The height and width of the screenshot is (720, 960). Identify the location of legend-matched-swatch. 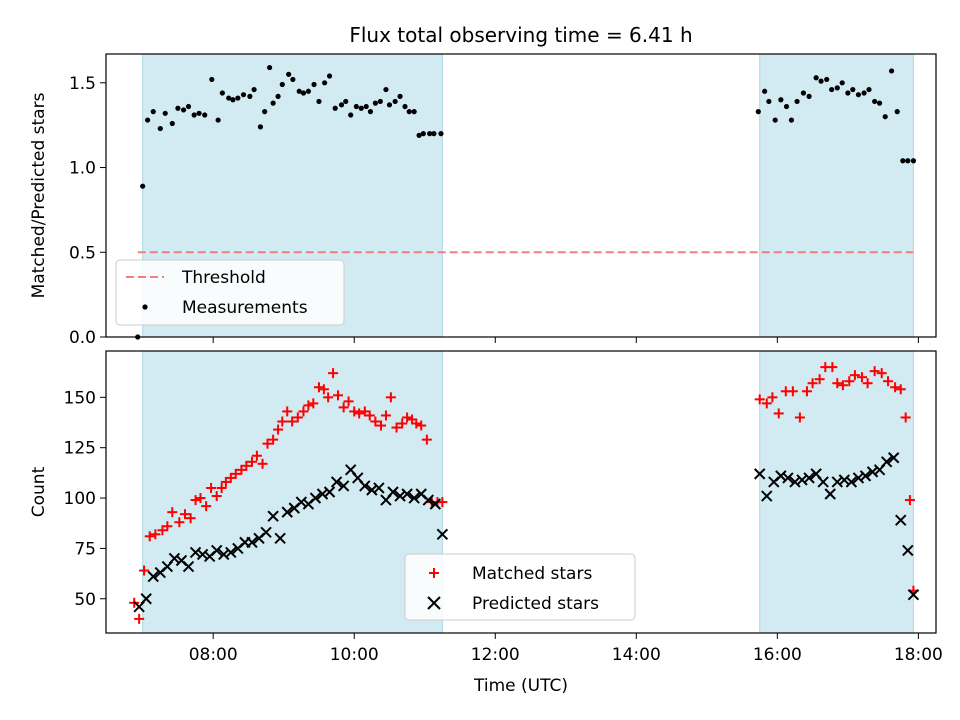
(434, 573).